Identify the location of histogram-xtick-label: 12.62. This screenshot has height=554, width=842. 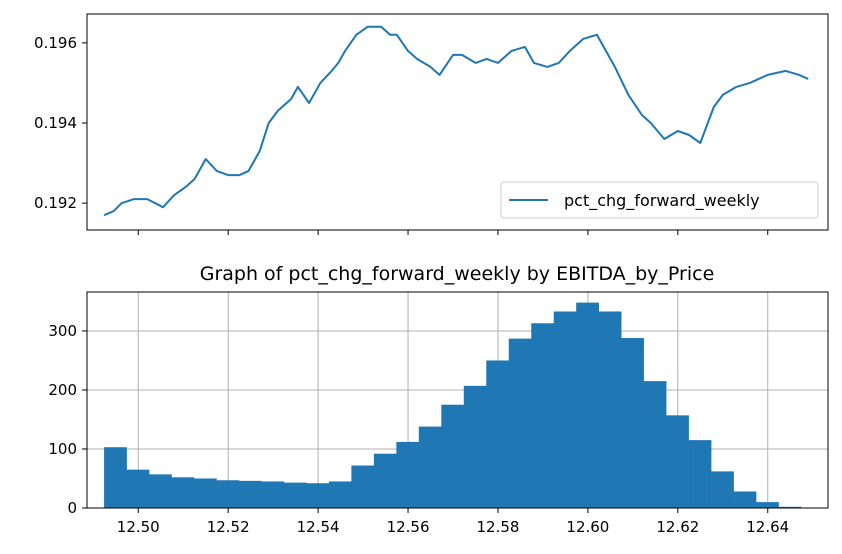
(677, 527).